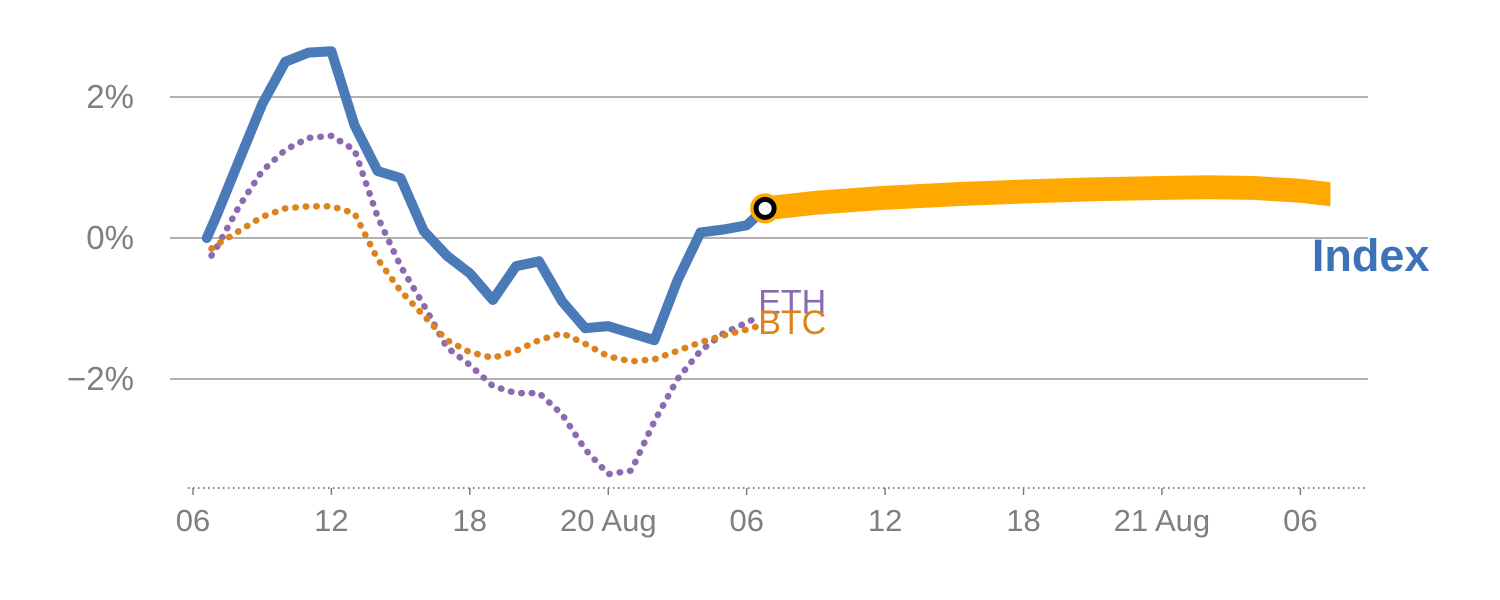  Describe the element at coordinates (765, 208) in the screenshot. I see `current-point-marker` at that location.